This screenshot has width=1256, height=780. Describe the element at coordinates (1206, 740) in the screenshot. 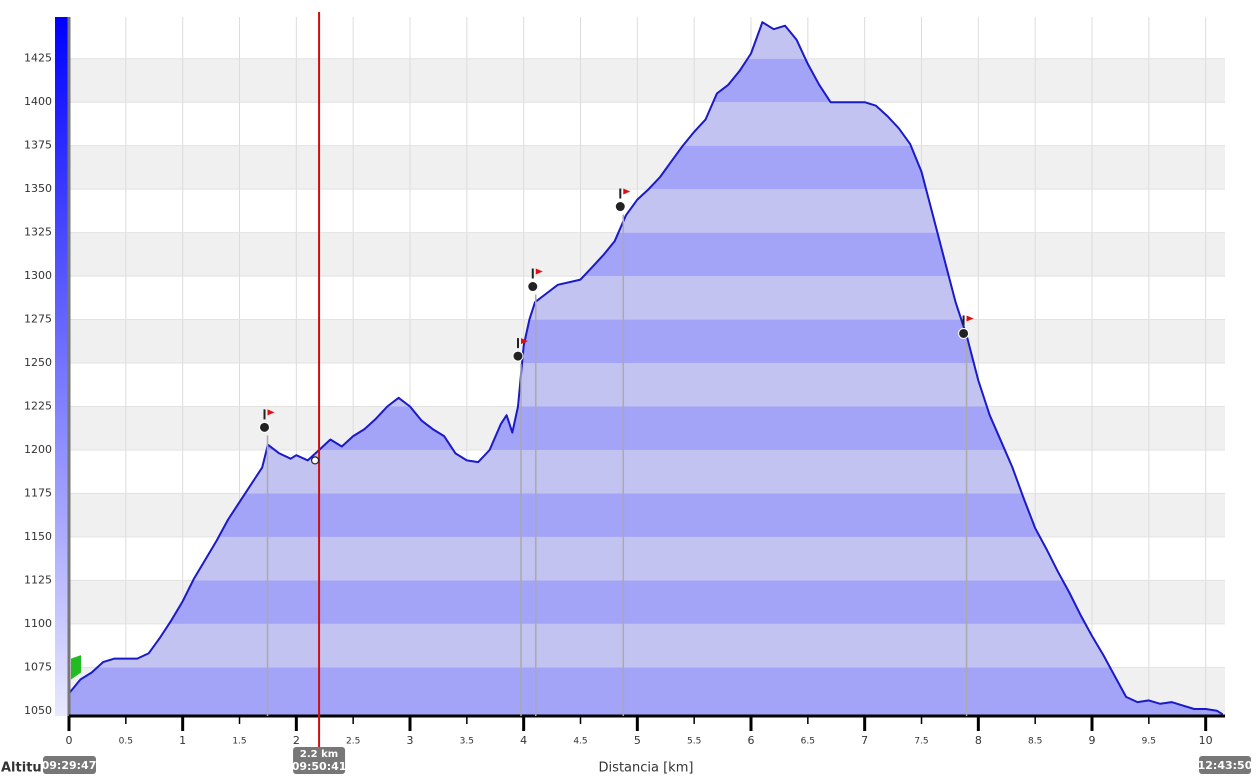

I see `x-tick-label: 10` at that location.